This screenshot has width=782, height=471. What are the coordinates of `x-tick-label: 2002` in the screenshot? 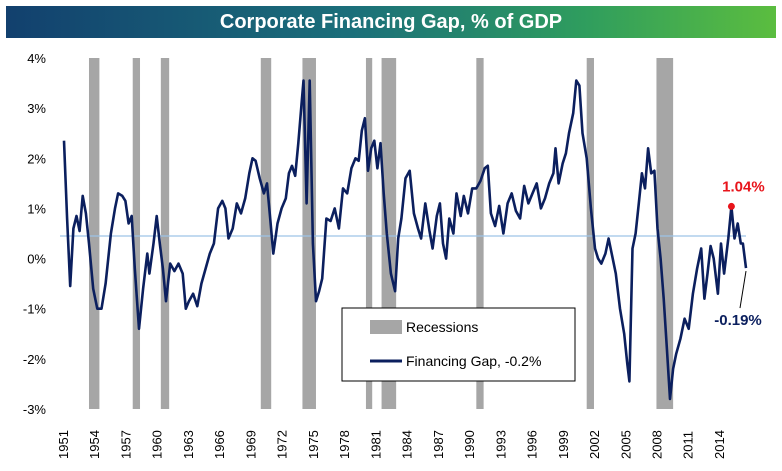 It's located at (594, 444).